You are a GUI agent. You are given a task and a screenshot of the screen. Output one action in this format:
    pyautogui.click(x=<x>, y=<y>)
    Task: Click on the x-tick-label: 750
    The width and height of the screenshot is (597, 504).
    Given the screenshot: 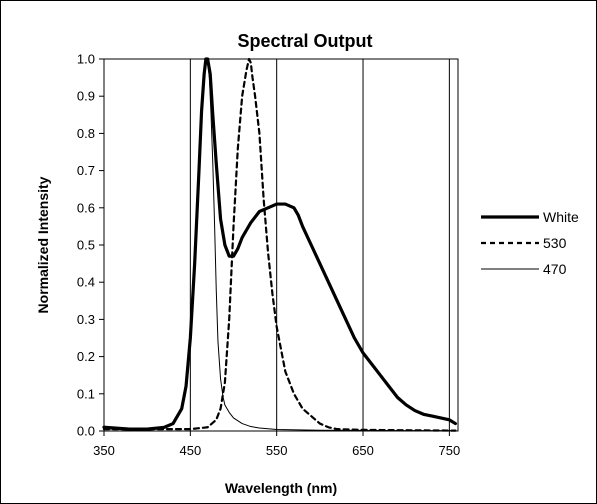 What is the action you would take?
    pyautogui.click(x=450, y=450)
    